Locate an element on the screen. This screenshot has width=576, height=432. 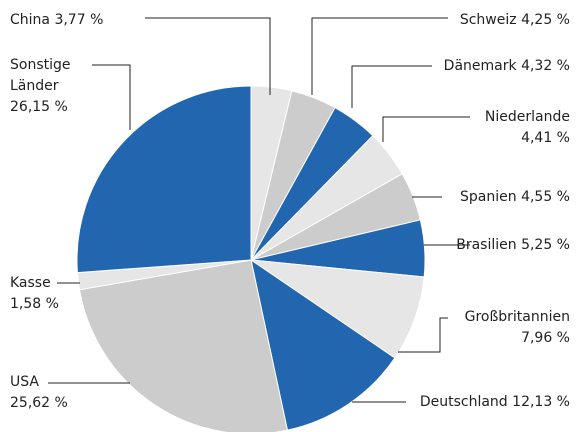
category-label: Deutschland is located at coordinates (463, 402).